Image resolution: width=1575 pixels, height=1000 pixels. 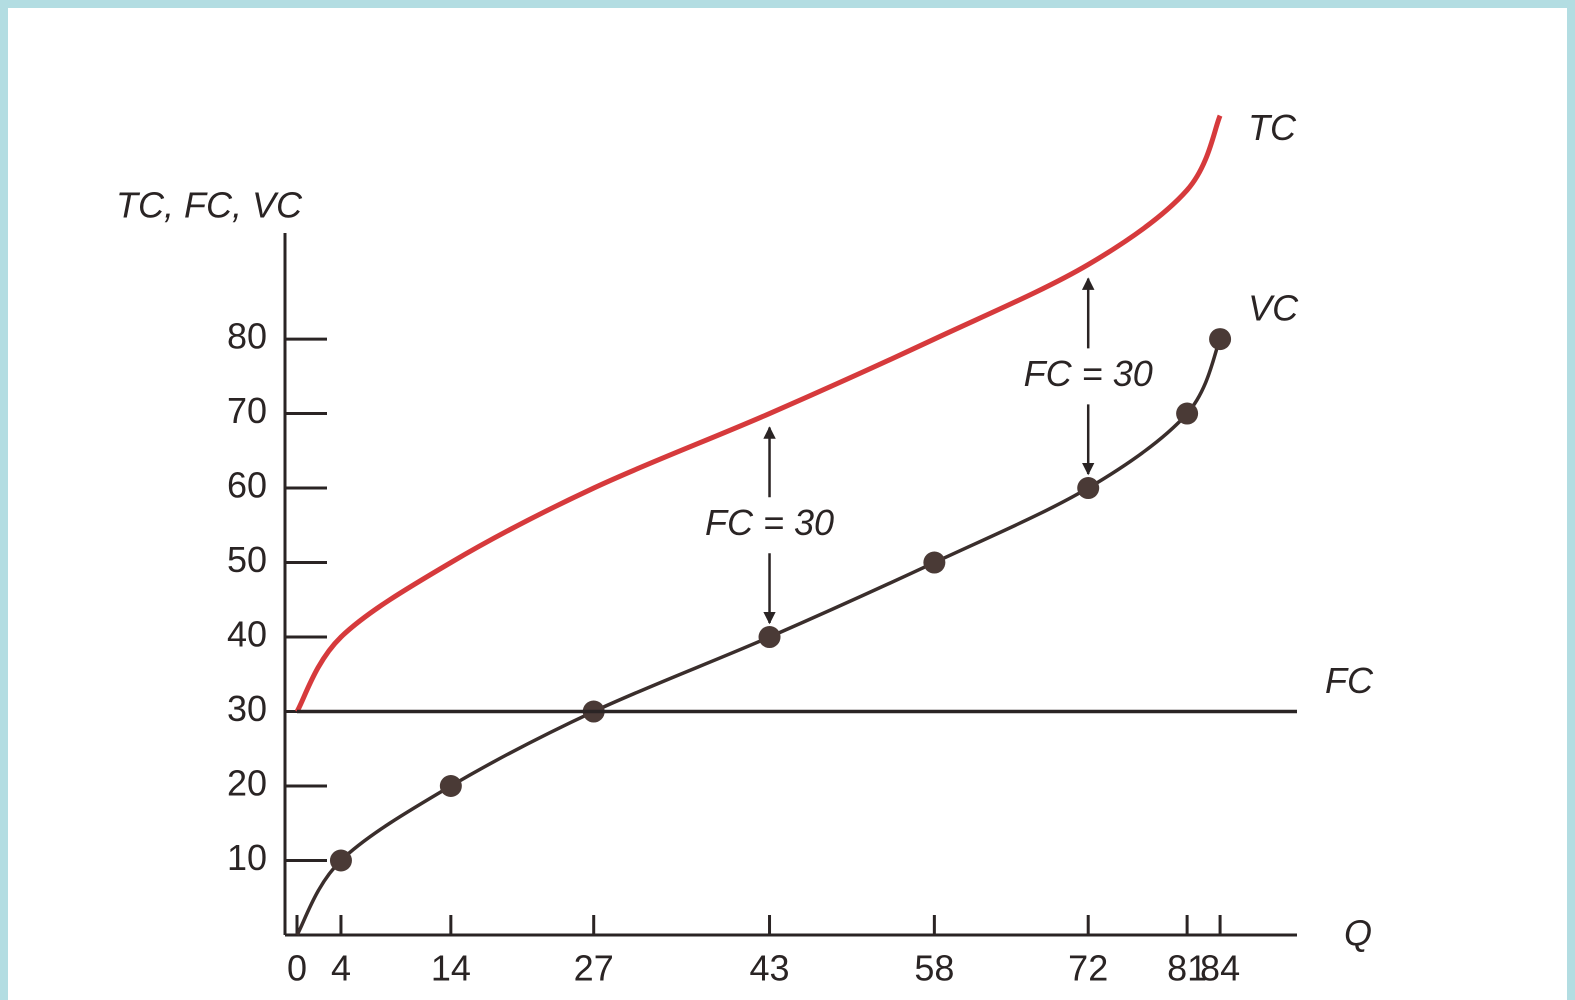 I want to click on x-tick-label: 72, so click(x=1088, y=968).